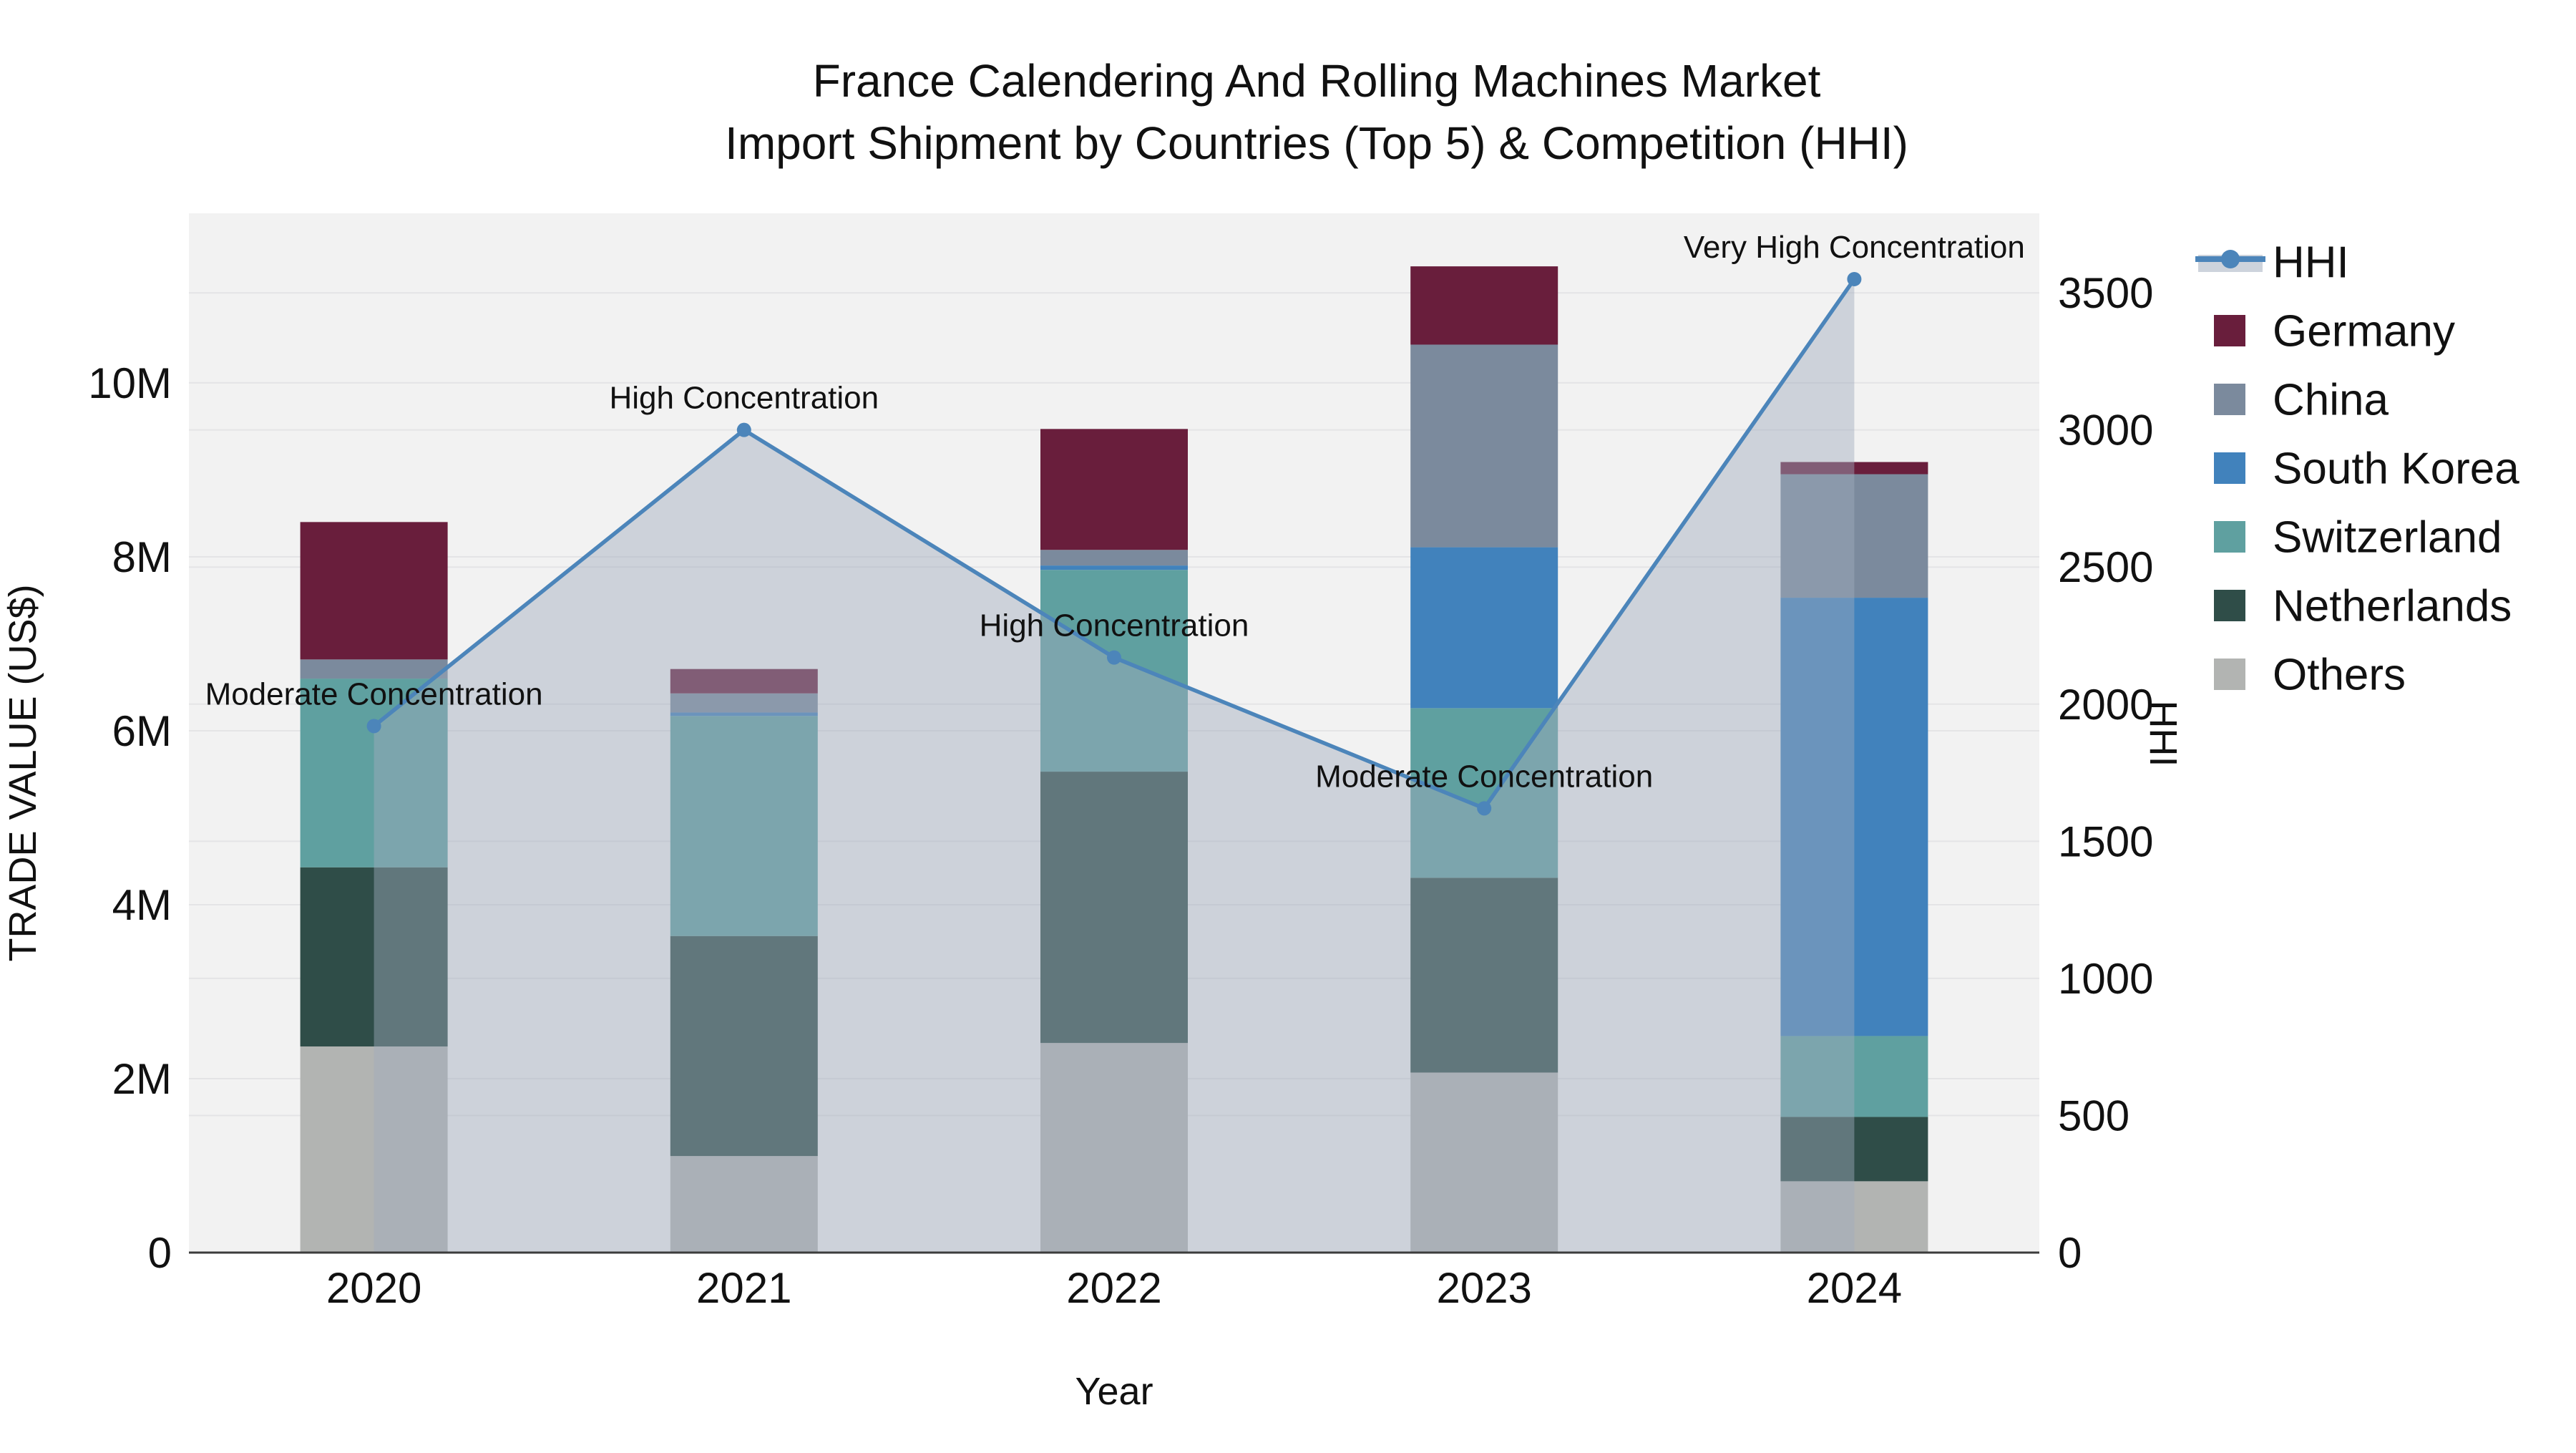 The height and width of the screenshot is (1453, 2576). I want to click on hhi-marker-2020, so click(373, 726).